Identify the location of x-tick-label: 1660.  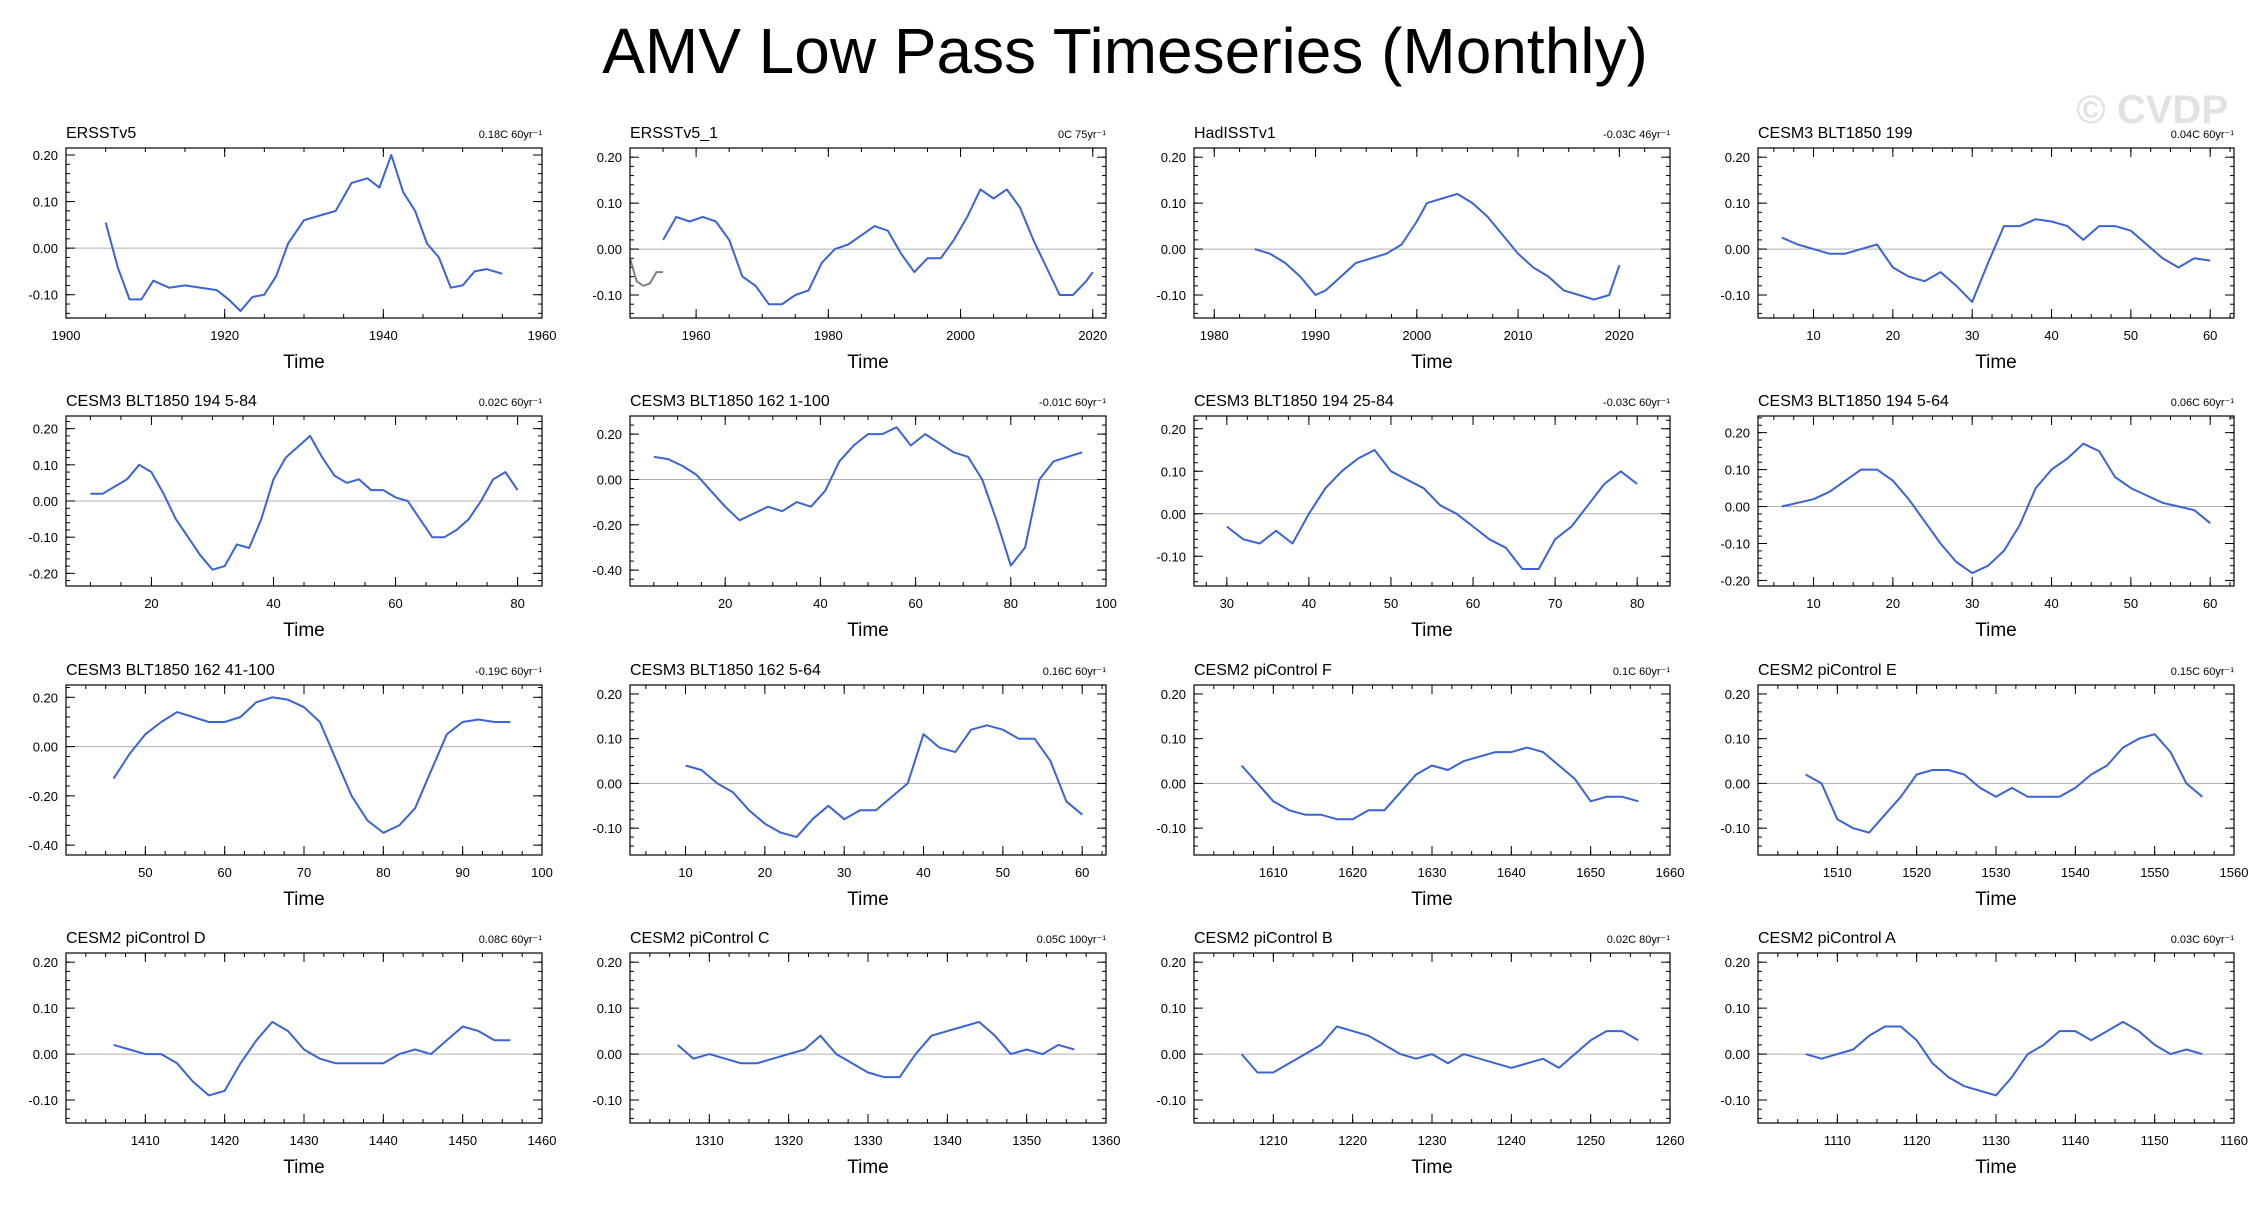
(1670, 872).